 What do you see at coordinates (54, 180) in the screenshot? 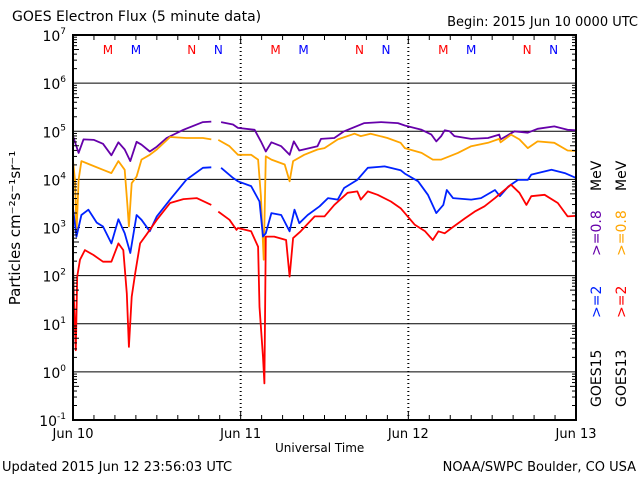
I see `y-tick-label: 104` at bounding box center [54, 180].